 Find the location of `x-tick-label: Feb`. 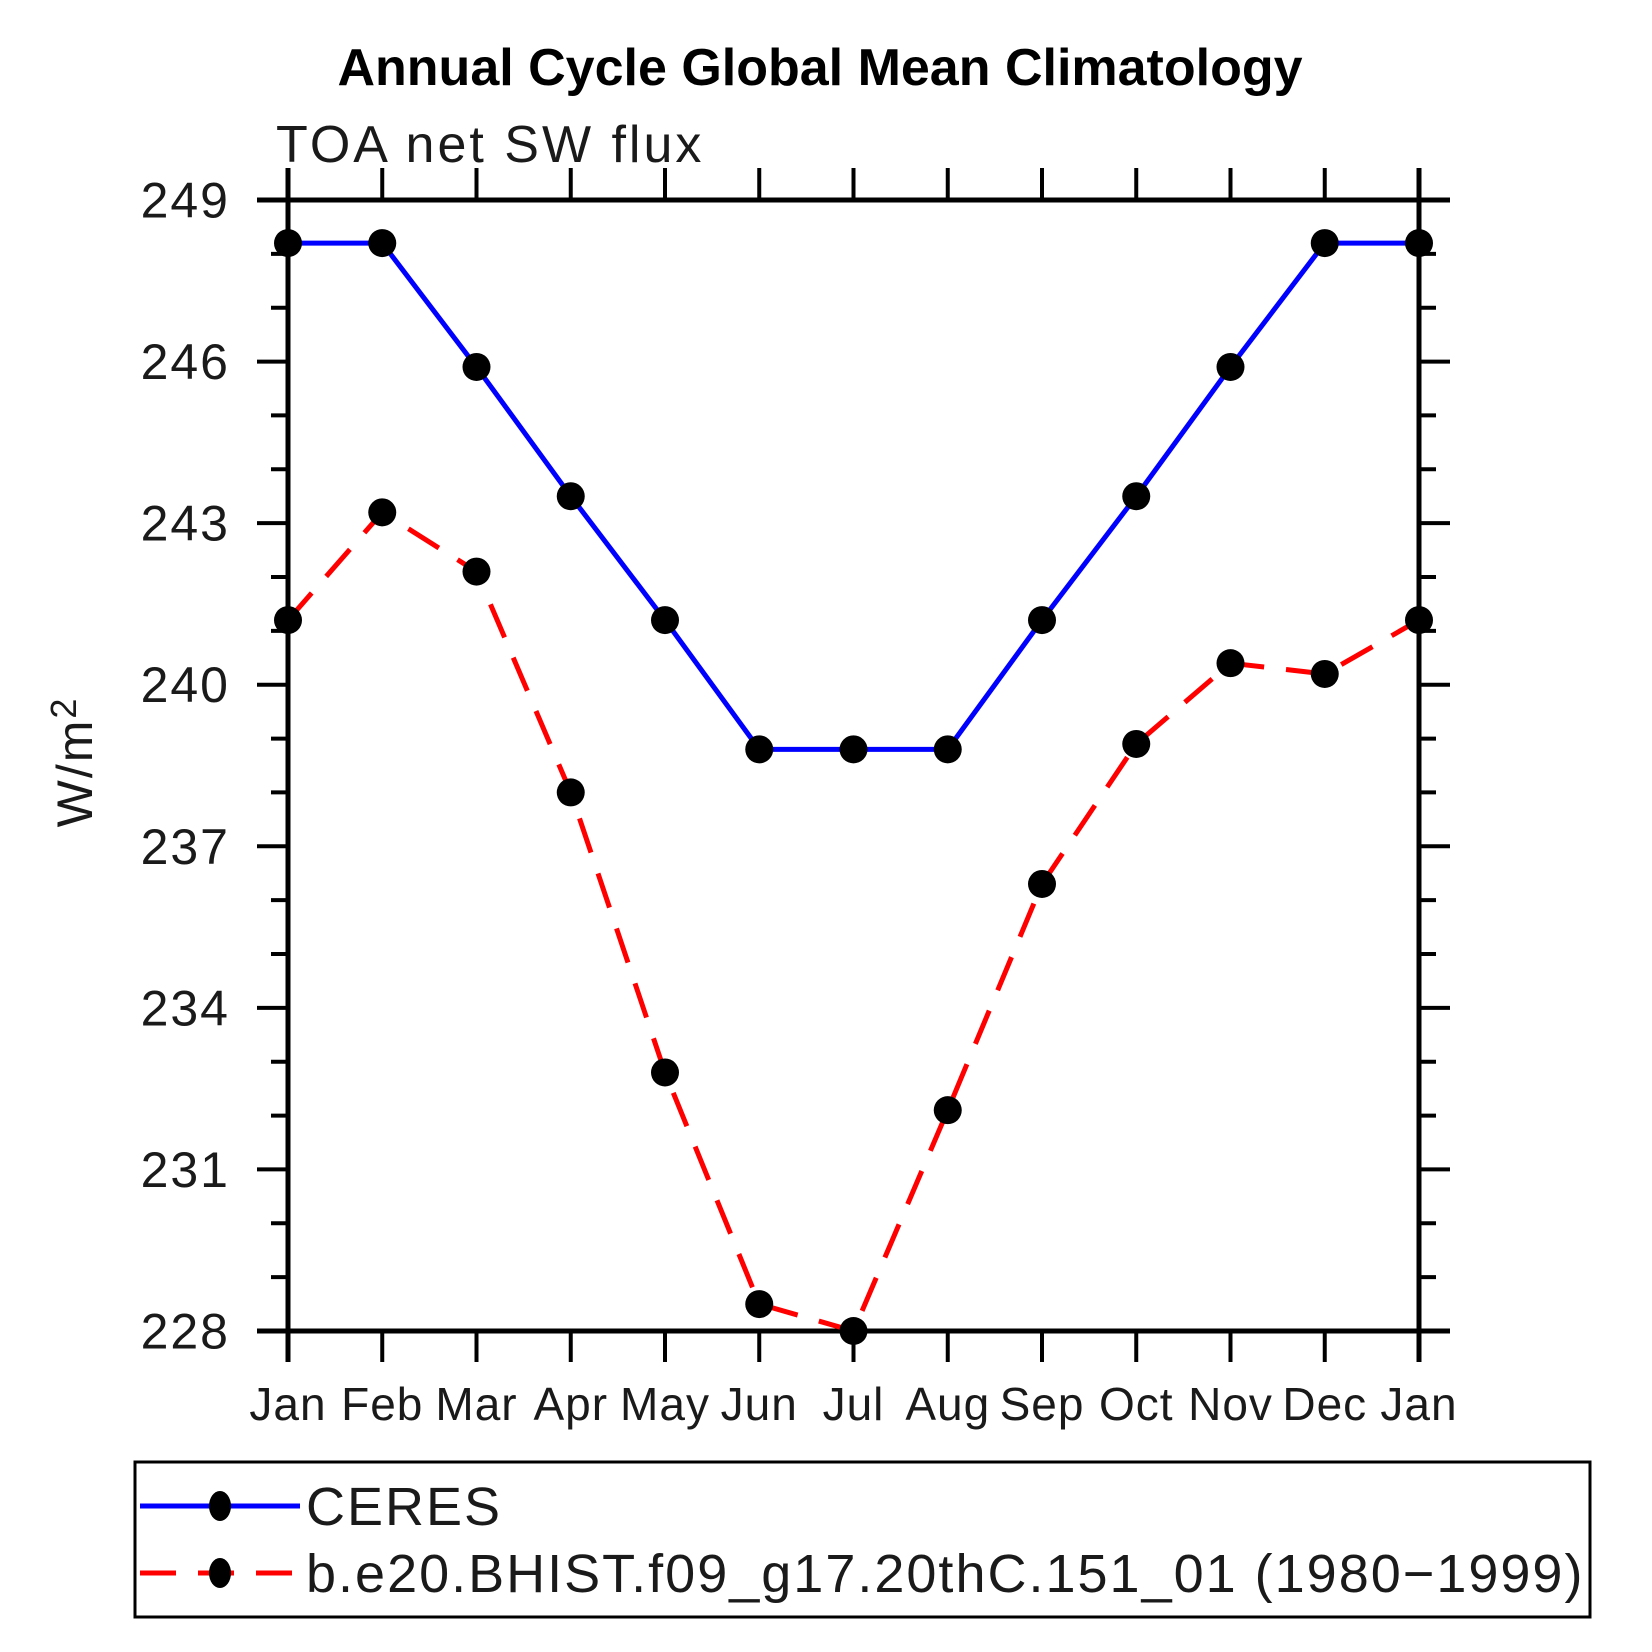

x-tick-label: Feb is located at coordinates (382, 1404).